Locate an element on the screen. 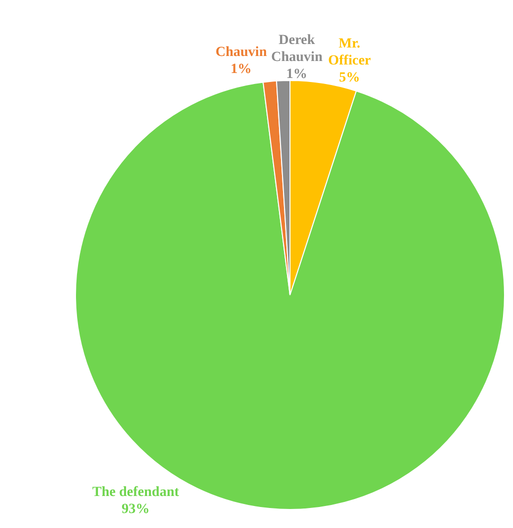  slice-label: Mr. Officer is located at coordinates (349, 52).